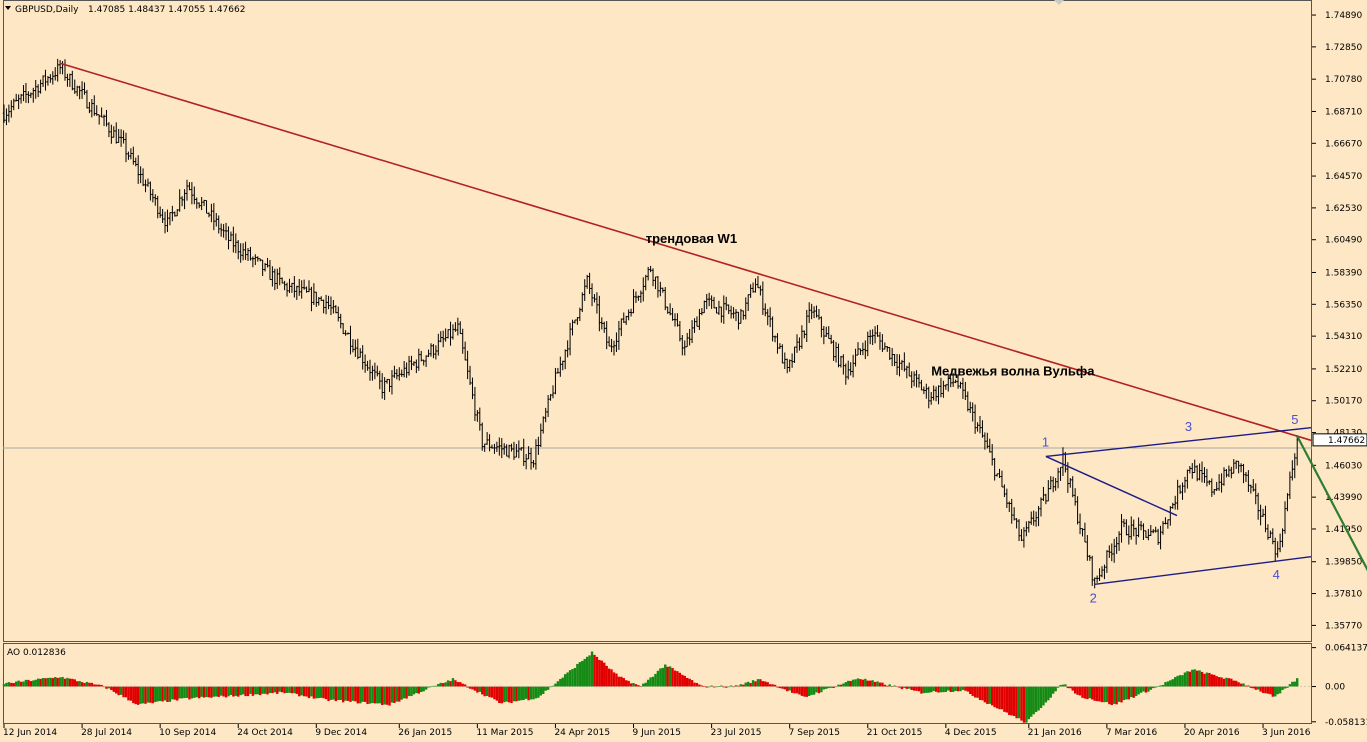  What do you see at coordinates (1343, 626) in the screenshot?
I see `price-tick-label: 1.35770` at bounding box center [1343, 626].